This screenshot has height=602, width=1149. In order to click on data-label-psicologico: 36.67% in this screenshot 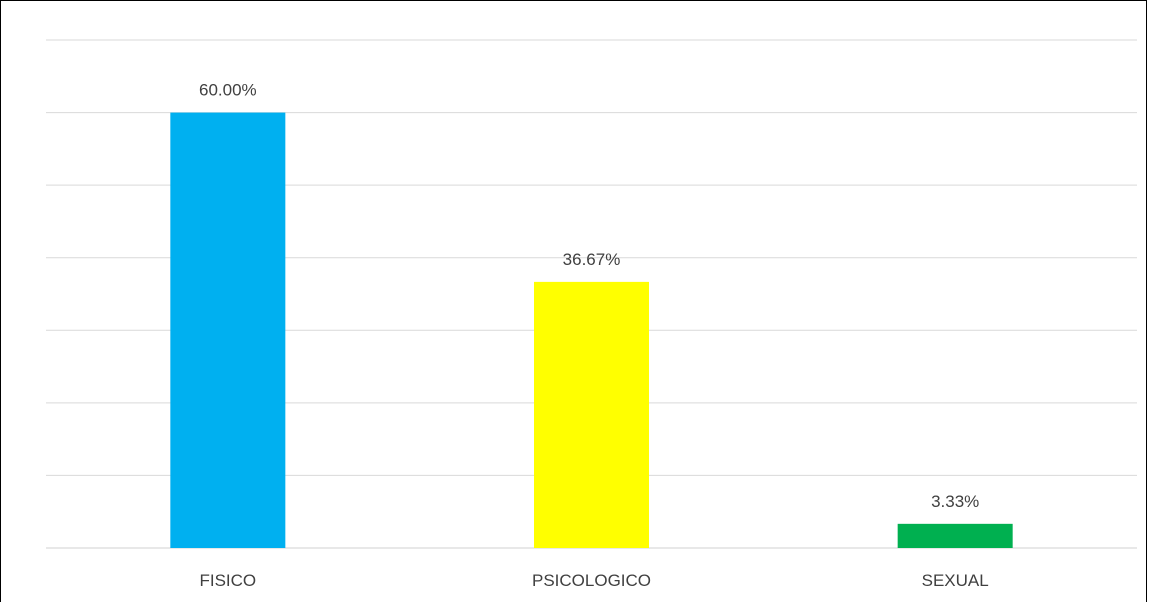, I will do `click(592, 259)`.